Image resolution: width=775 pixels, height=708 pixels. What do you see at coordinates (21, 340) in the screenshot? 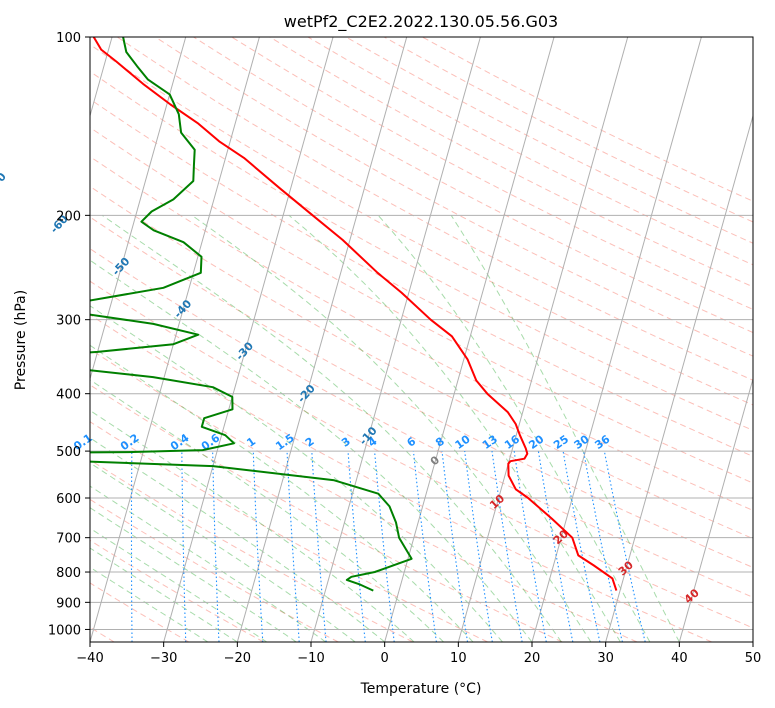
I see `y-axis-title: Pressure (hPa)` at bounding box center [21, 340].